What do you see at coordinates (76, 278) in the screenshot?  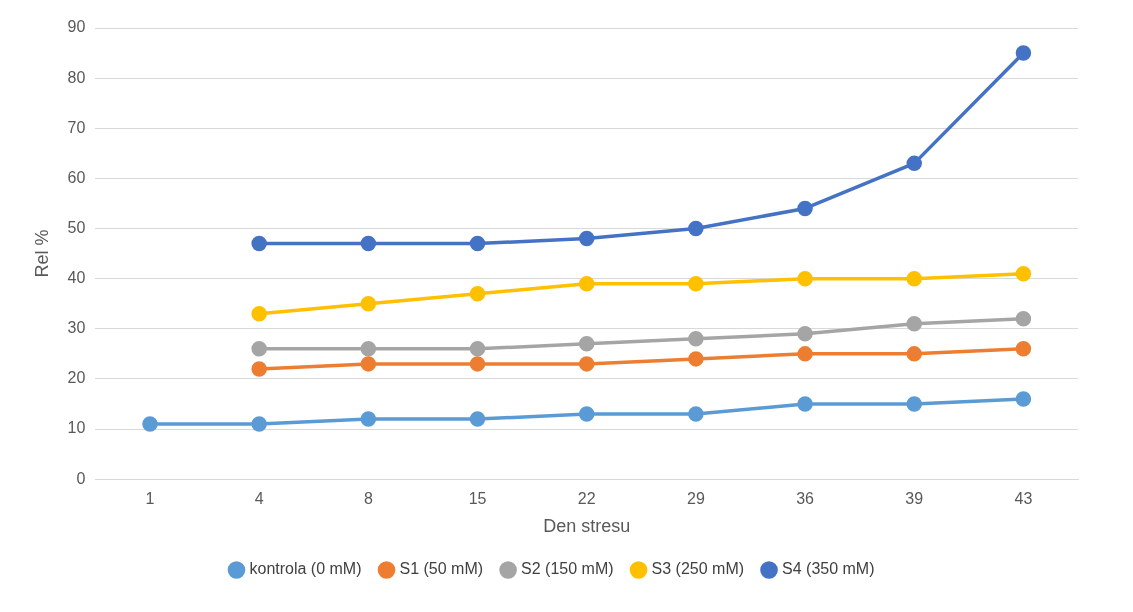 I see `y-tick-label: 40` at bounding box center [76, 278].